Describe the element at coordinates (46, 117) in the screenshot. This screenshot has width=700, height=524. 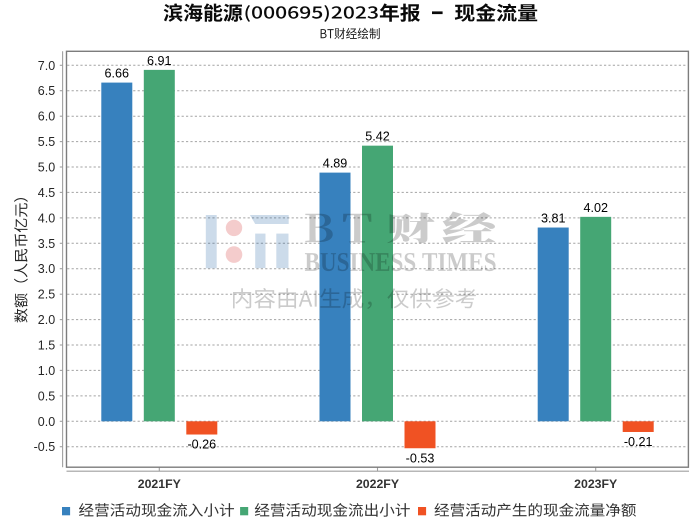
I see `svg-text: 6.0` at that location.